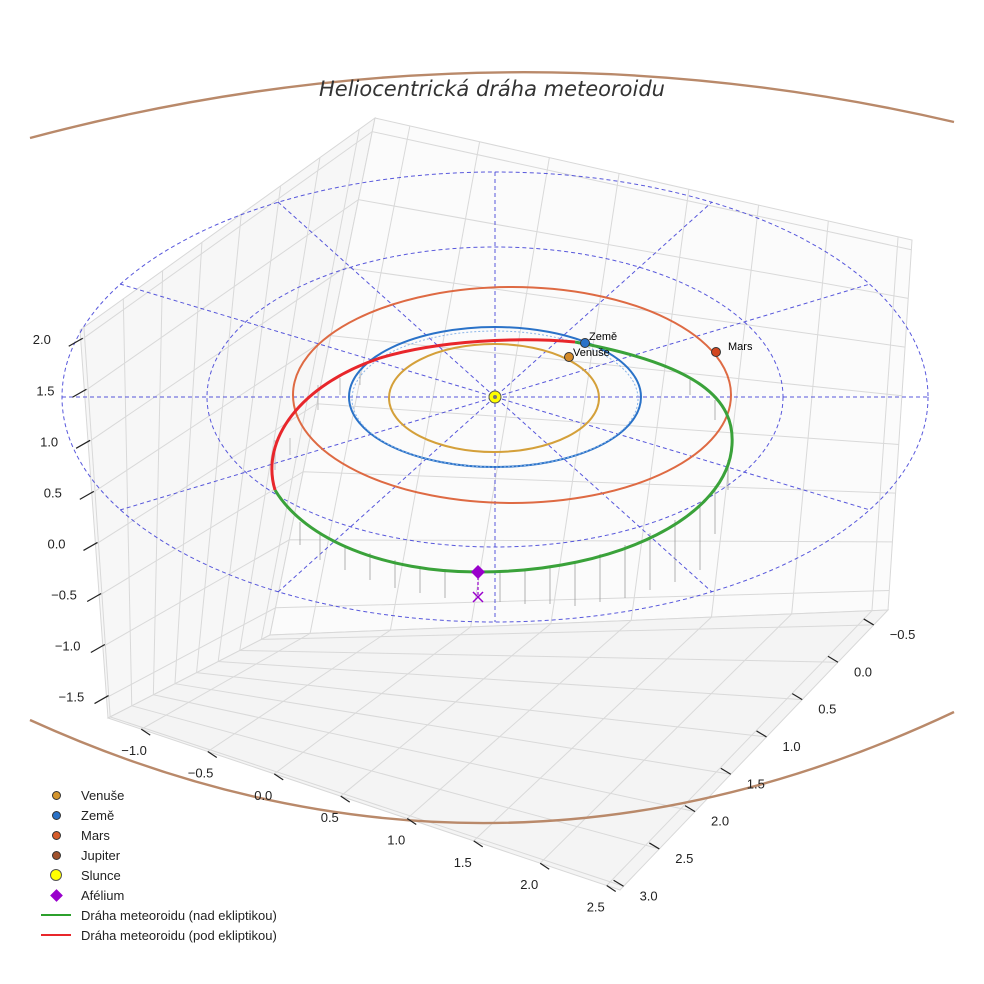  I want to click on z-tick-label: −1.0, so click(68, 646).